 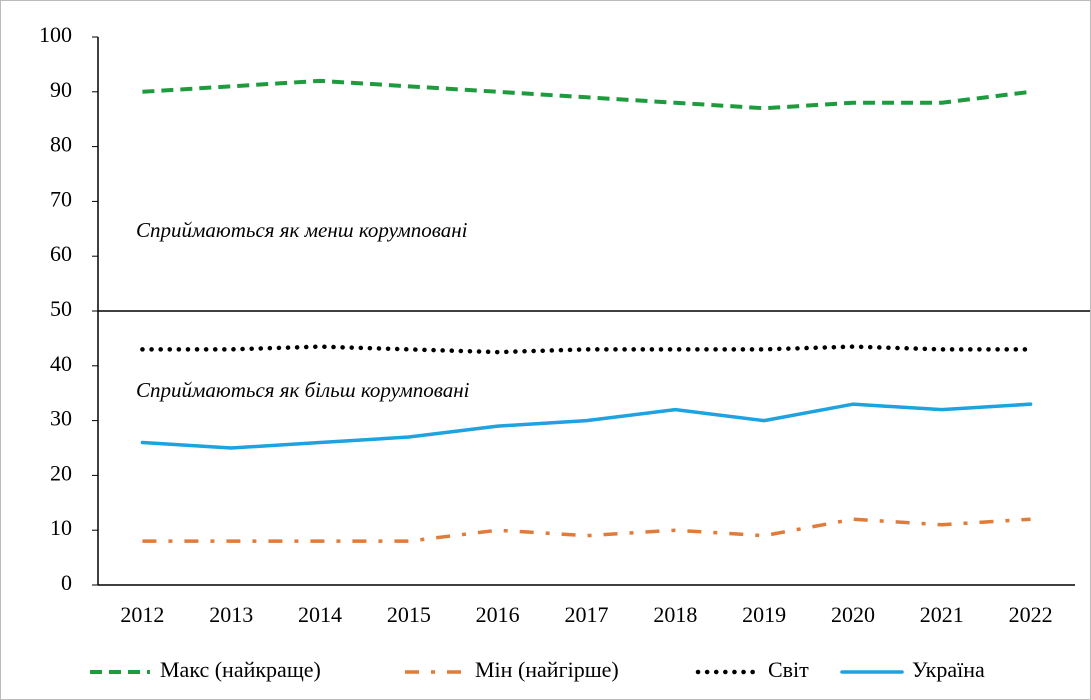 What do you see at coordinates (66, 582) in the screenshot?
I see `y-tick-label: 0` at bounding box center [66, 582].